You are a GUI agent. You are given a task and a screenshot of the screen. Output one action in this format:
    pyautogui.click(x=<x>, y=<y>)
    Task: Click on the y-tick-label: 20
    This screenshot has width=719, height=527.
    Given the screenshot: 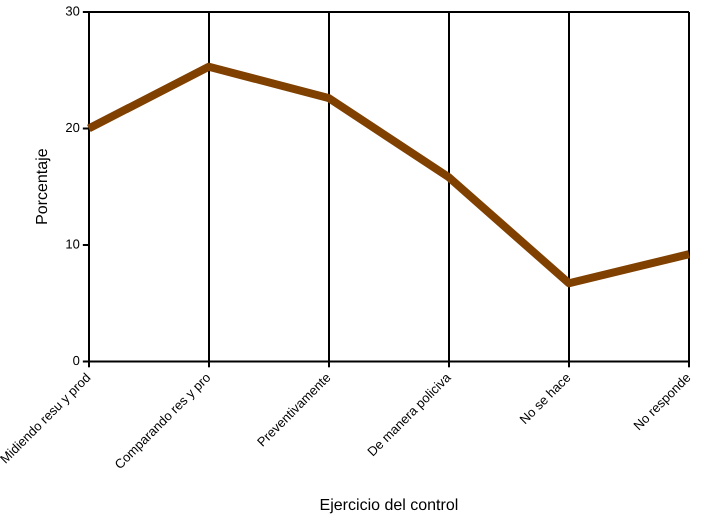 What is the action you would take?
    pyautogui.click(x=72, y=128)
    